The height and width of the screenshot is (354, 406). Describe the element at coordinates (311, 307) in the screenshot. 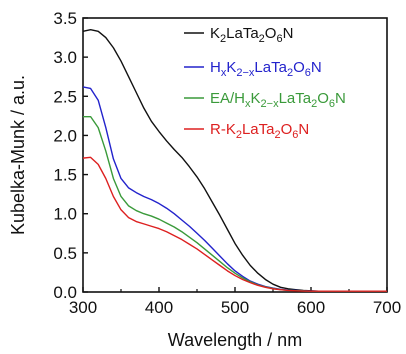

I see `x-tick-label: 600` at that location.